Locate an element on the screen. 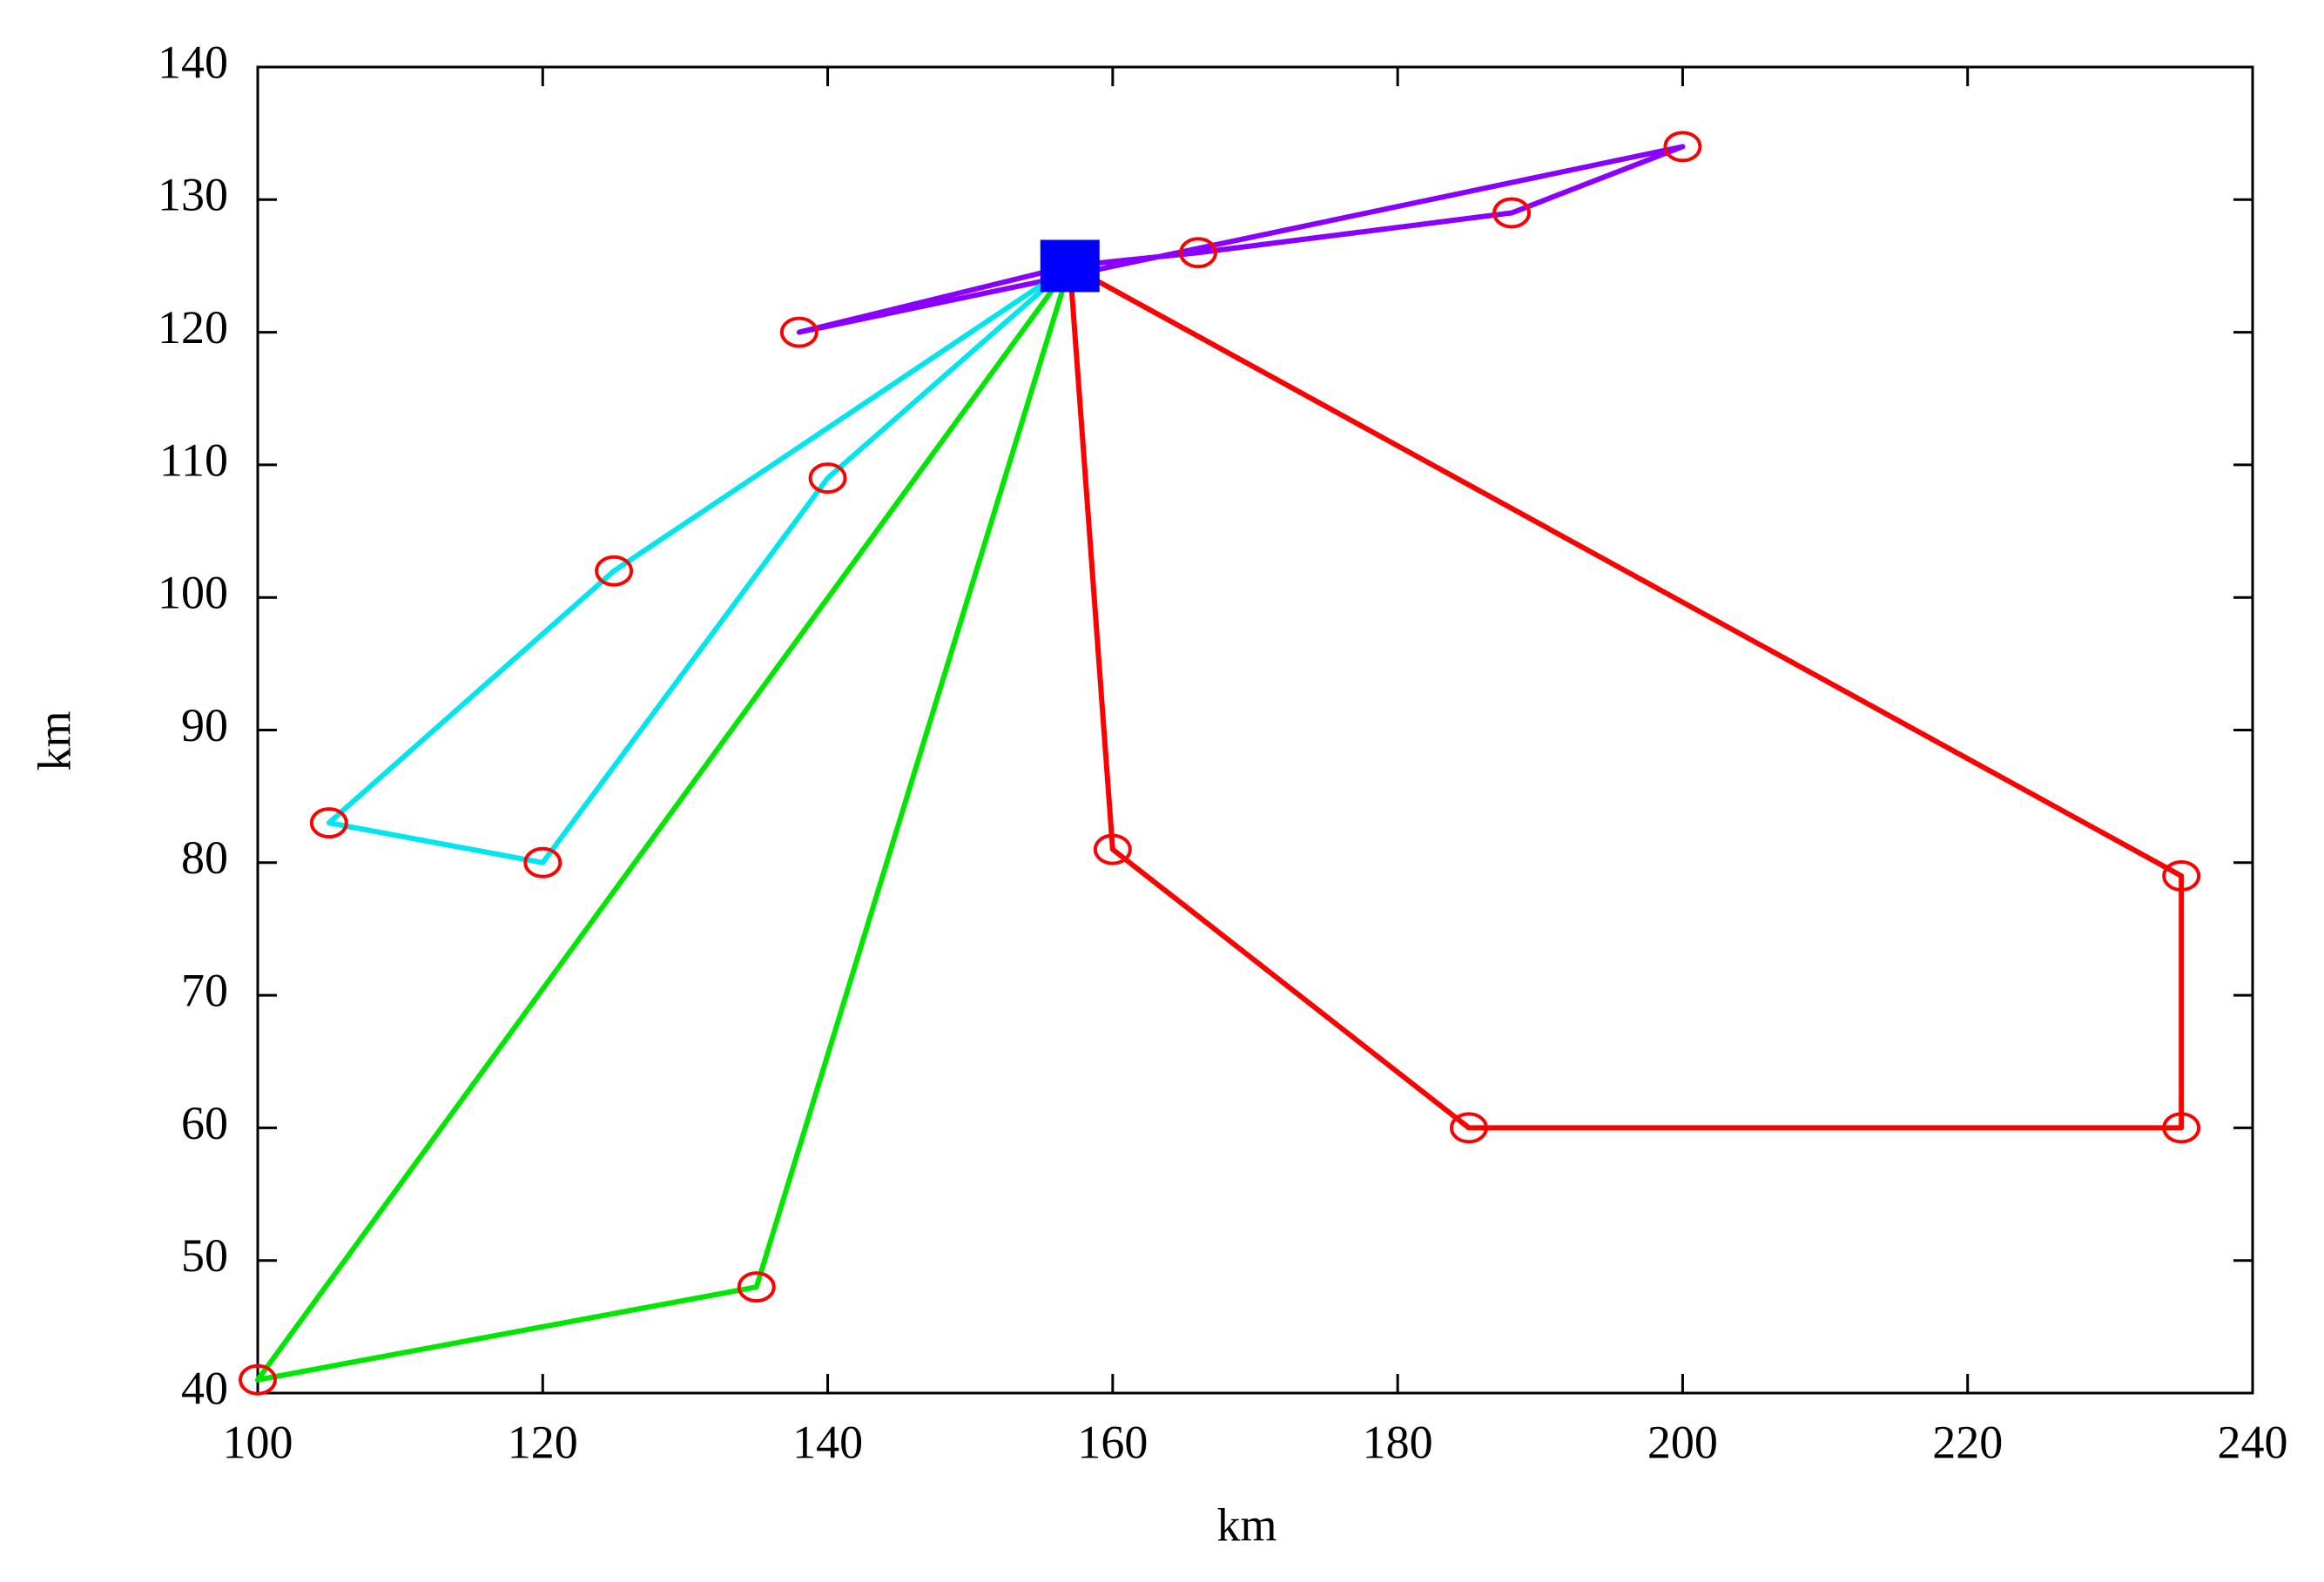 The width and height of the screenshot is (2324, 1582). x-tick-label: 120 is located at coordinates (543, 1442).